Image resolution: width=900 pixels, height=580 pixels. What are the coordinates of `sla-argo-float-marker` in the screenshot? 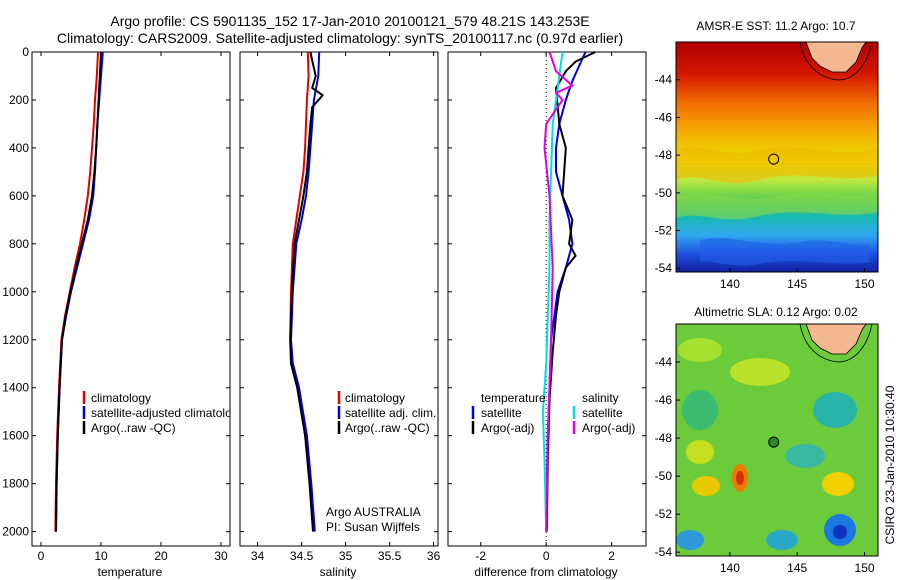 It's located at (774, 442).